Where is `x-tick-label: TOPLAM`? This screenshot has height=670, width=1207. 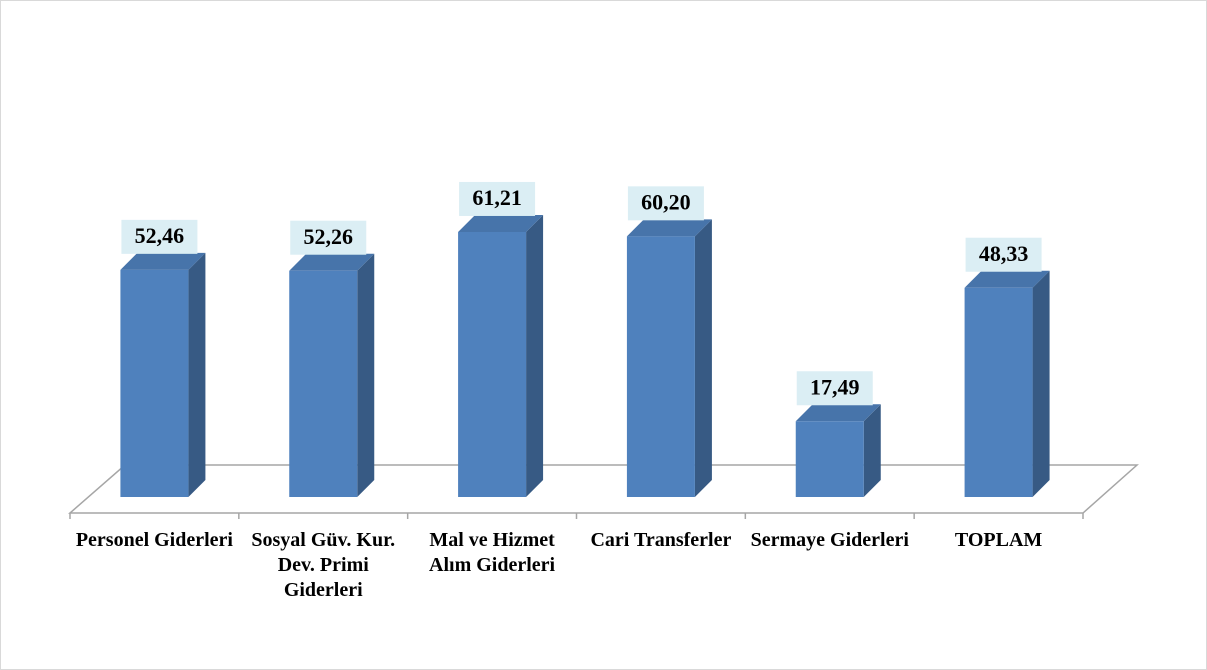
x-tick-label: TOPLAM is located at coordinates (998, 540).